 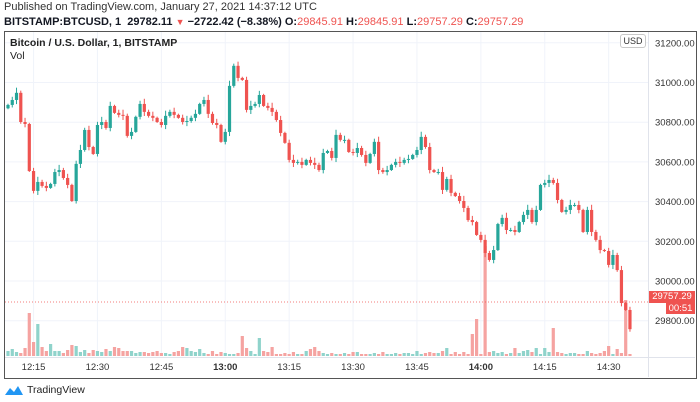 I want to click on currency-button: USD, so click(x=633, y=41).